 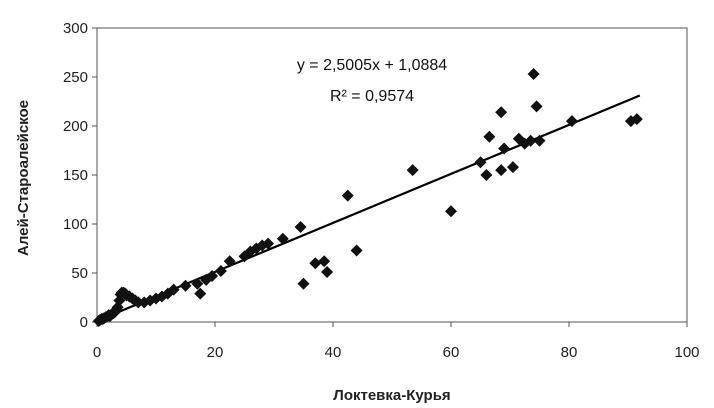 I want to click on y-tick-label: 50, so click(x=79, y=273).